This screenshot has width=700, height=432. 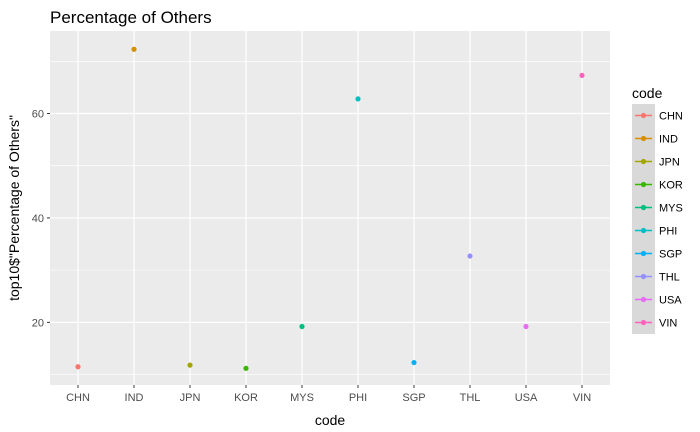 What do you see at coordinates (38, 323) in the screenshot?
I see `y-tick-label: 20` at bounding box center [38, 323].